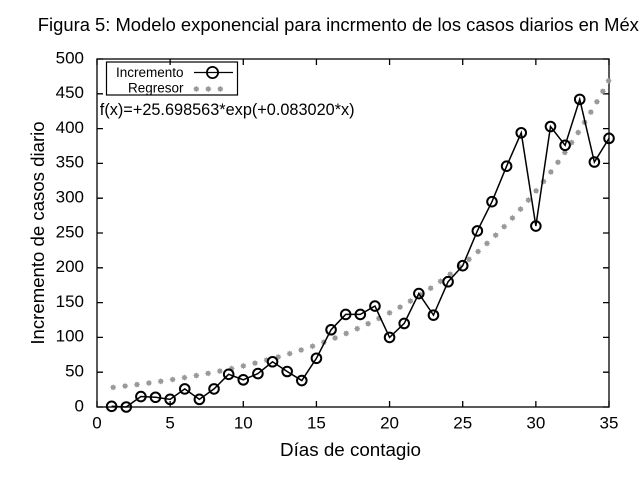 The height and width of the screenshot is (480, 640). Describe the element at coordinates (70, 266) in the screenshot. I see `svg-text: 200` at that location.